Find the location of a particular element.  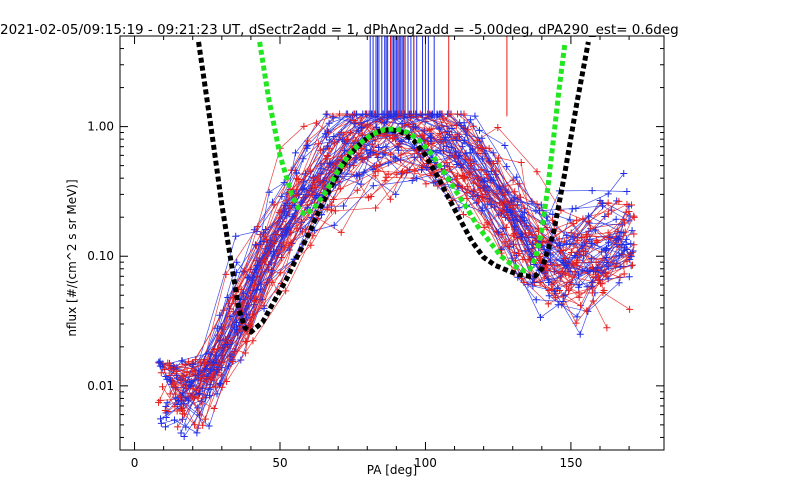

x-axis-label: PA [deg] is located at coordinates (392, 470).